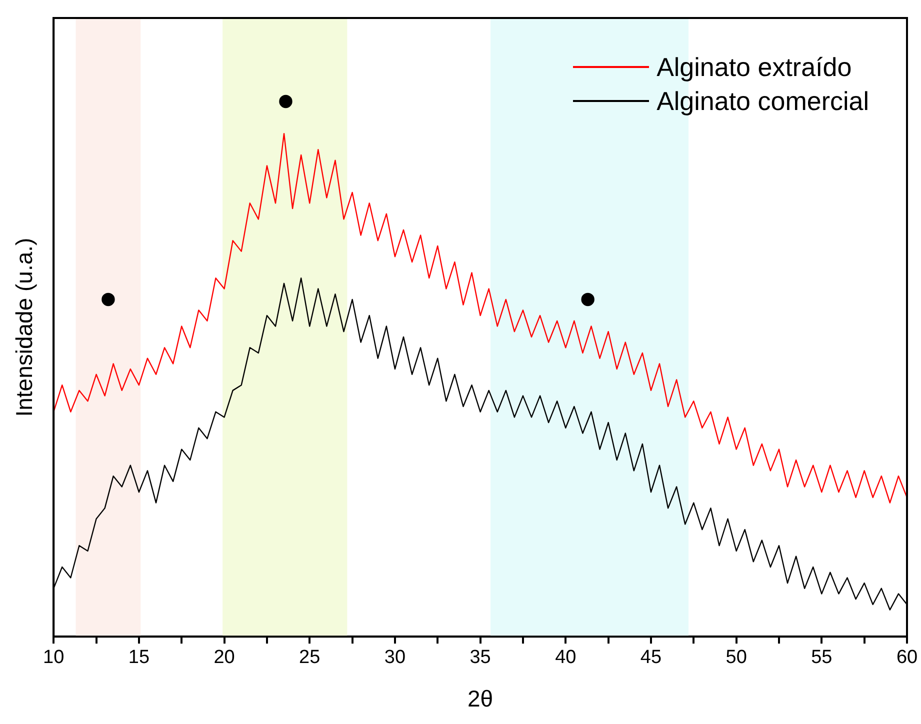 The height and width of the screenshot is (724, 921). What do you see at coordinates (309, 657) in the screenshot?
I see `x-tick-label: 25` at bounding box center [309, 657].